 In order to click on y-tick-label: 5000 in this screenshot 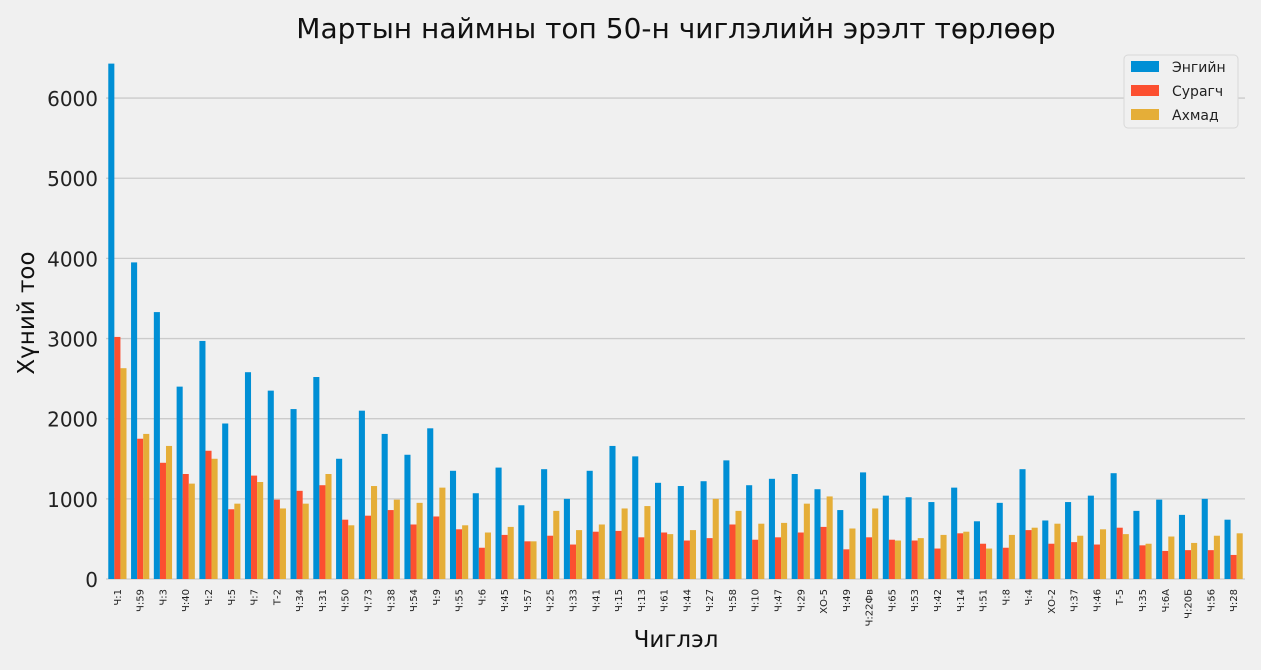, I will do `click(72, 179)`.